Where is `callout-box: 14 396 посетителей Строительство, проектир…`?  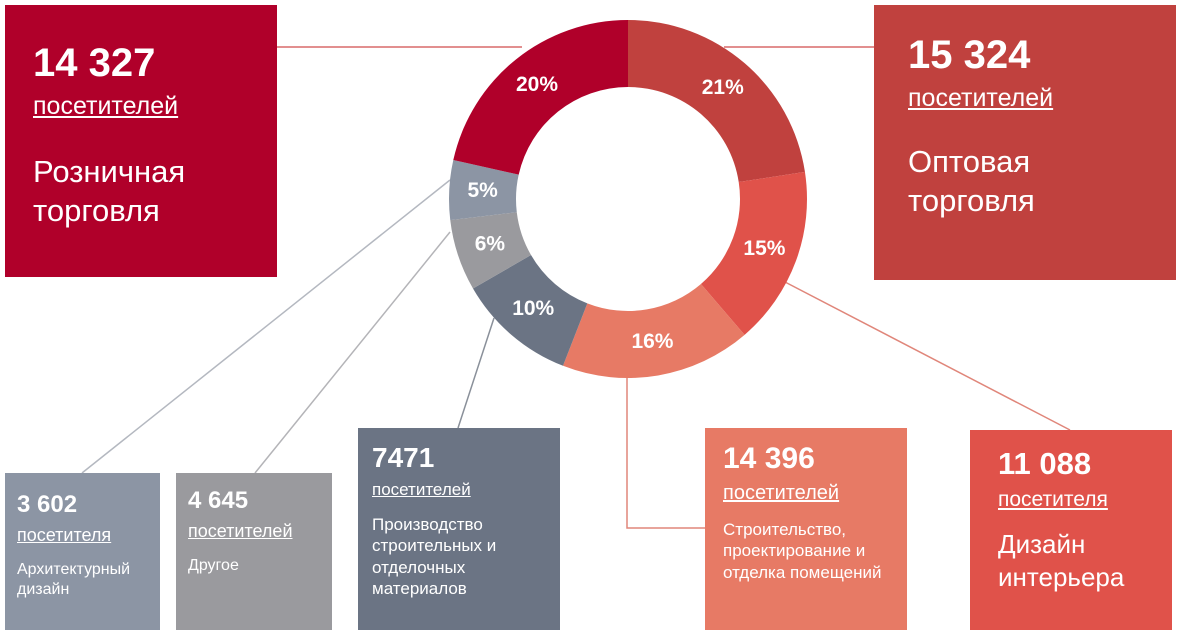 callout-box: 14 396 посетителей Строительство, проектир… is located at coordinates (806, 529).